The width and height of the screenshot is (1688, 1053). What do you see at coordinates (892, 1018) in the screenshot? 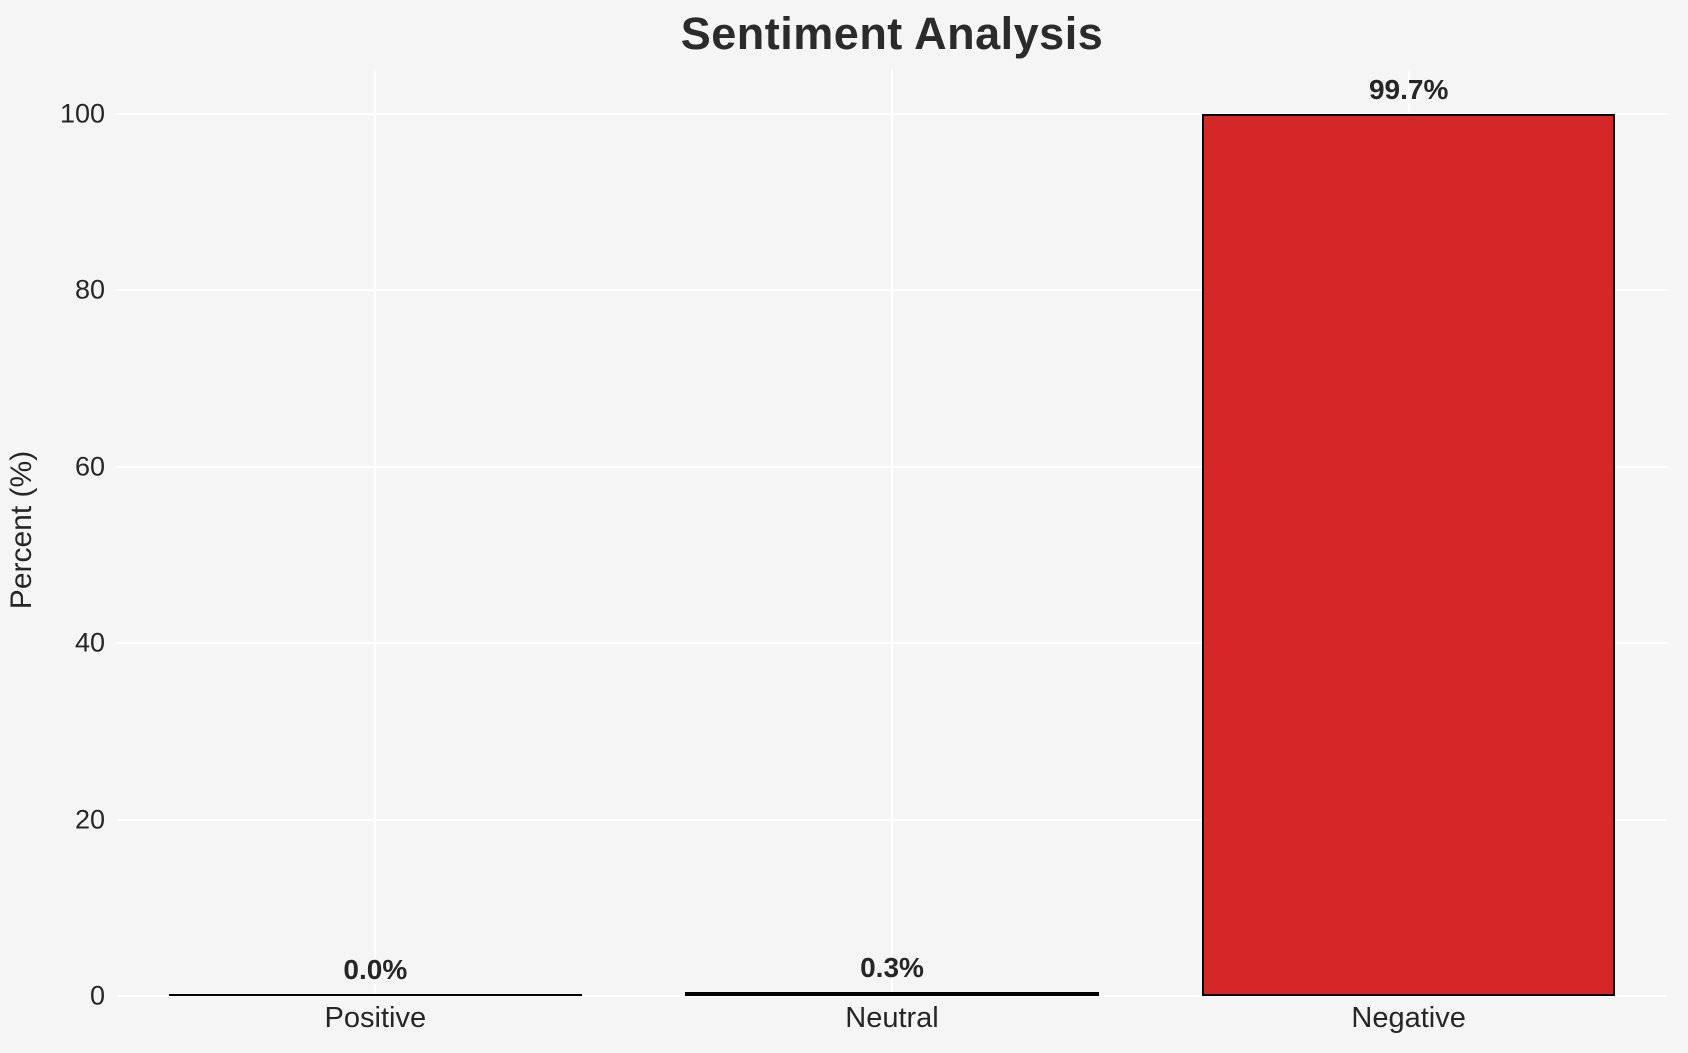
I see `x-tick-label-neutral: Neutral` at bounding box center [892, 1018].